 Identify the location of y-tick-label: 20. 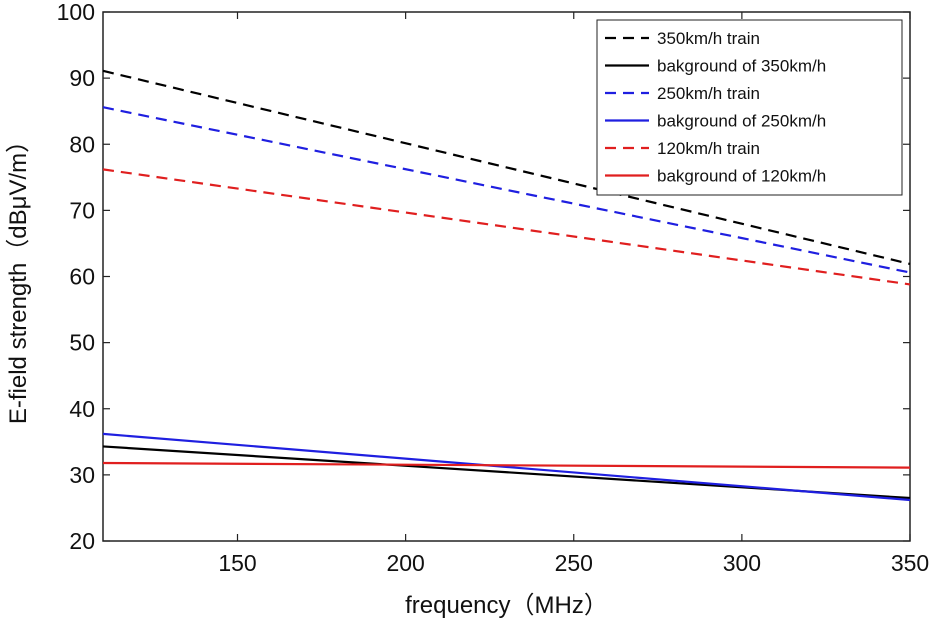
(82, 541).